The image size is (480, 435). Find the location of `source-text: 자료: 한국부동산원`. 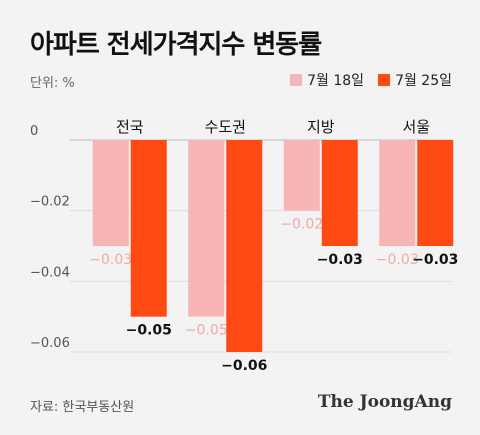

source-text: 자료: 한국부동산원 is located at coordinates (82, 407).